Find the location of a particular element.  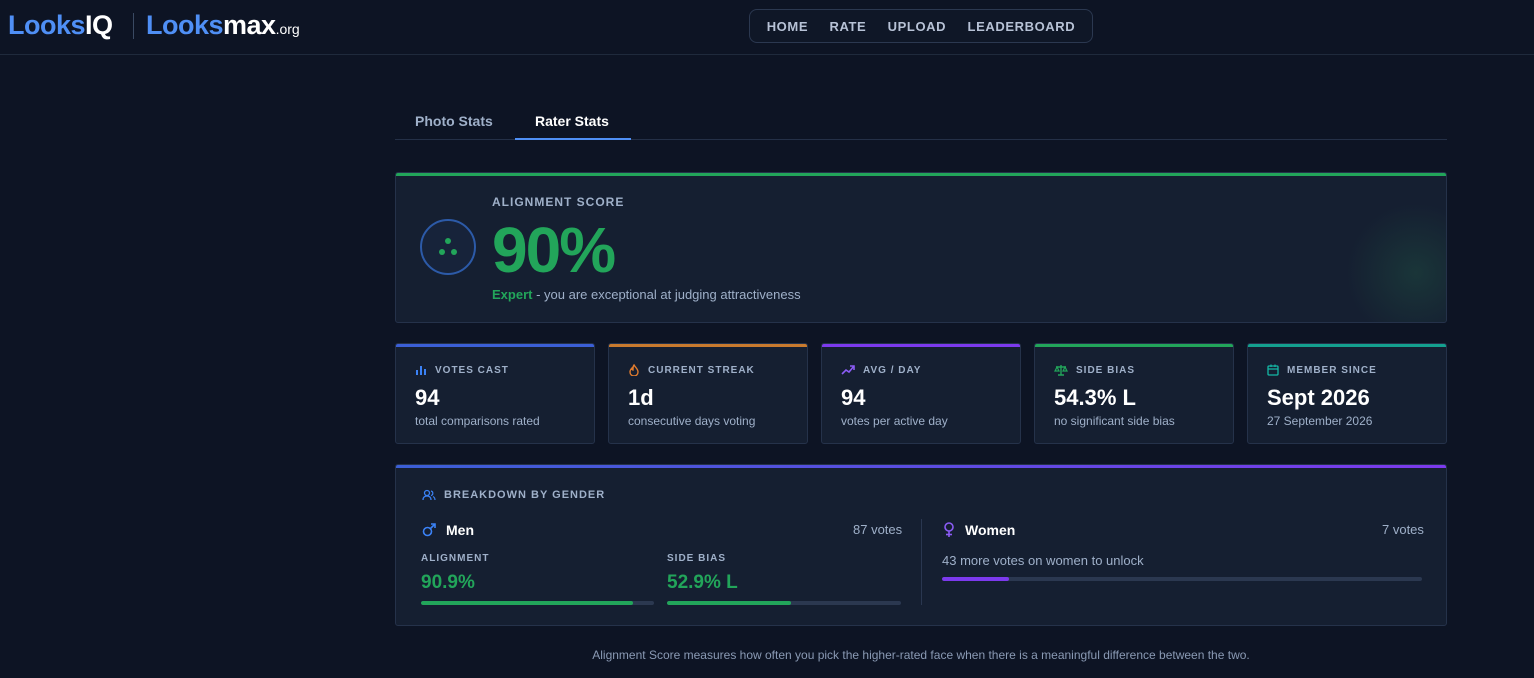

tab-photo-stats: Photo Stats is located at coordinates (454, 121).